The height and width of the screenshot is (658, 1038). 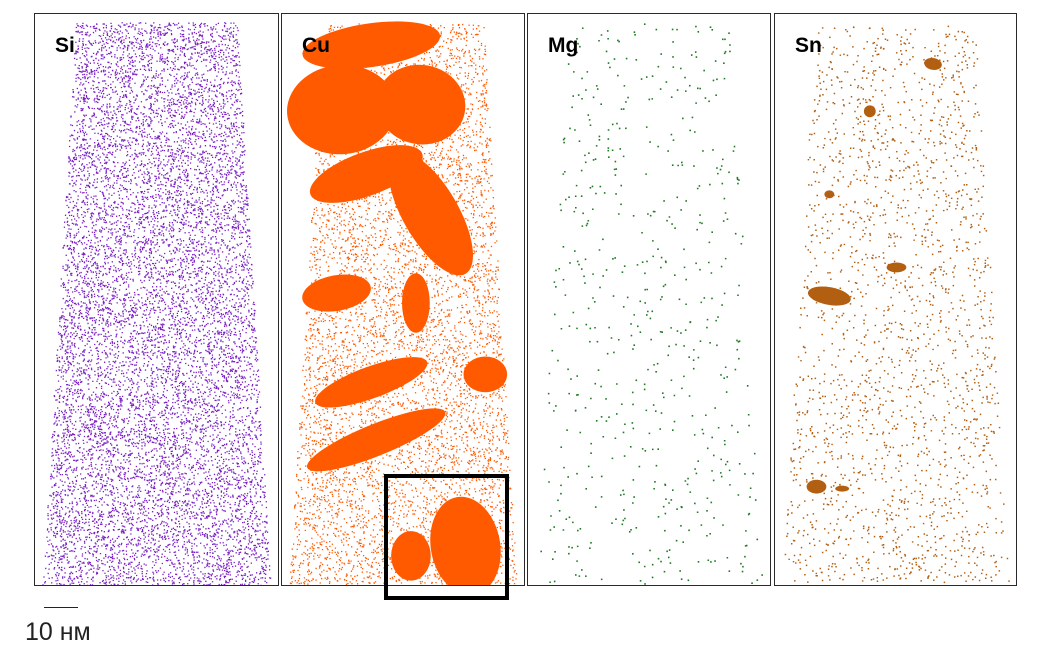 What do you see at coordinates (61, 607) in the screenshot?
I see `scale-bar-line` at bounding box center [61, 607].